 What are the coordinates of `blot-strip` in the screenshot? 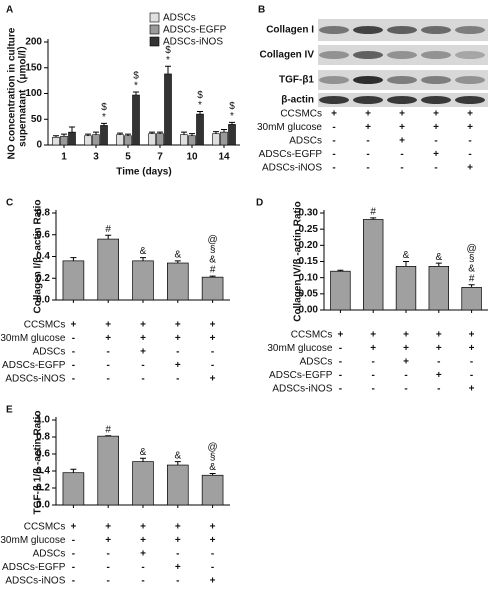 It's located at (403, 80).